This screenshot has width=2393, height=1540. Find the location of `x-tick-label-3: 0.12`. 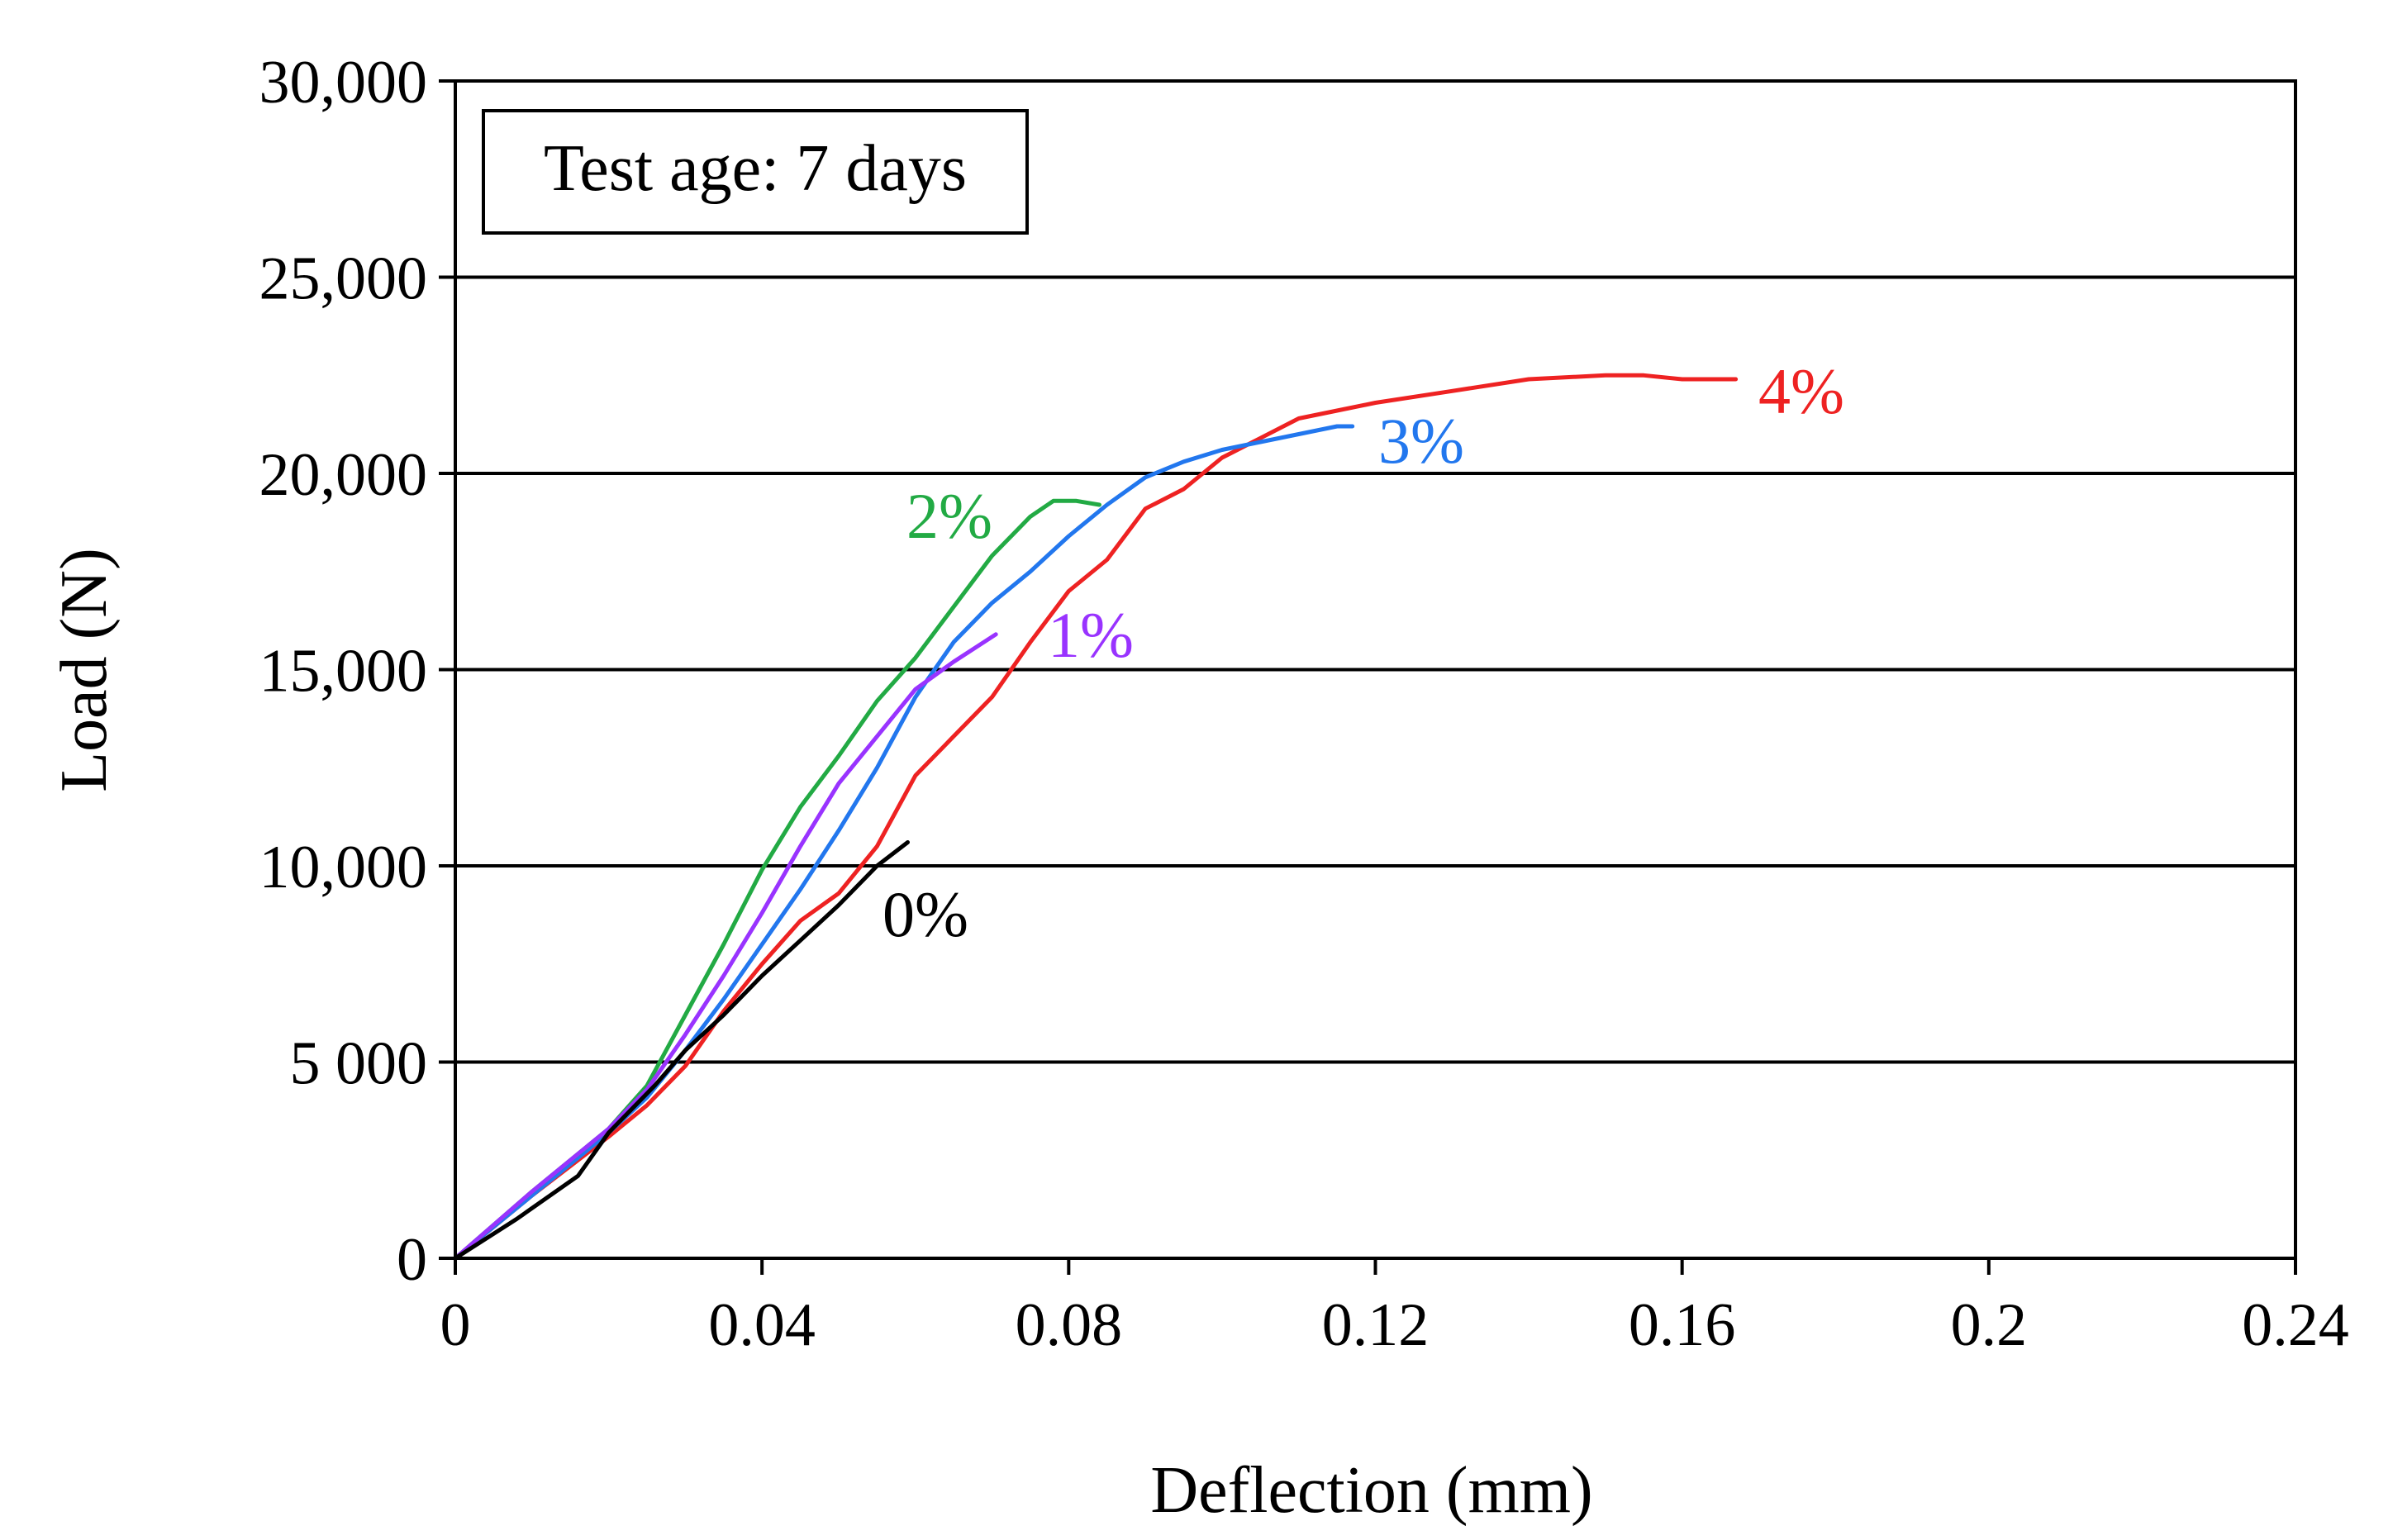

x-tick-label-3: 0.12 is located at coordinates (1376, 1325).